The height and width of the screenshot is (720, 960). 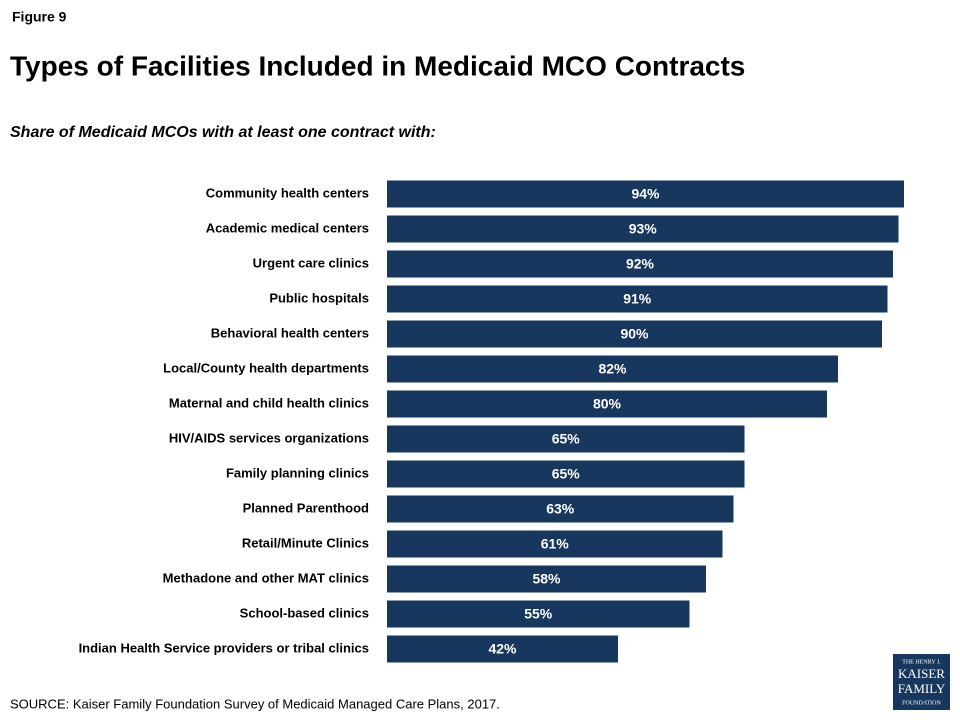 I want to click on value-label: 93%, so click(x=643, y=229).